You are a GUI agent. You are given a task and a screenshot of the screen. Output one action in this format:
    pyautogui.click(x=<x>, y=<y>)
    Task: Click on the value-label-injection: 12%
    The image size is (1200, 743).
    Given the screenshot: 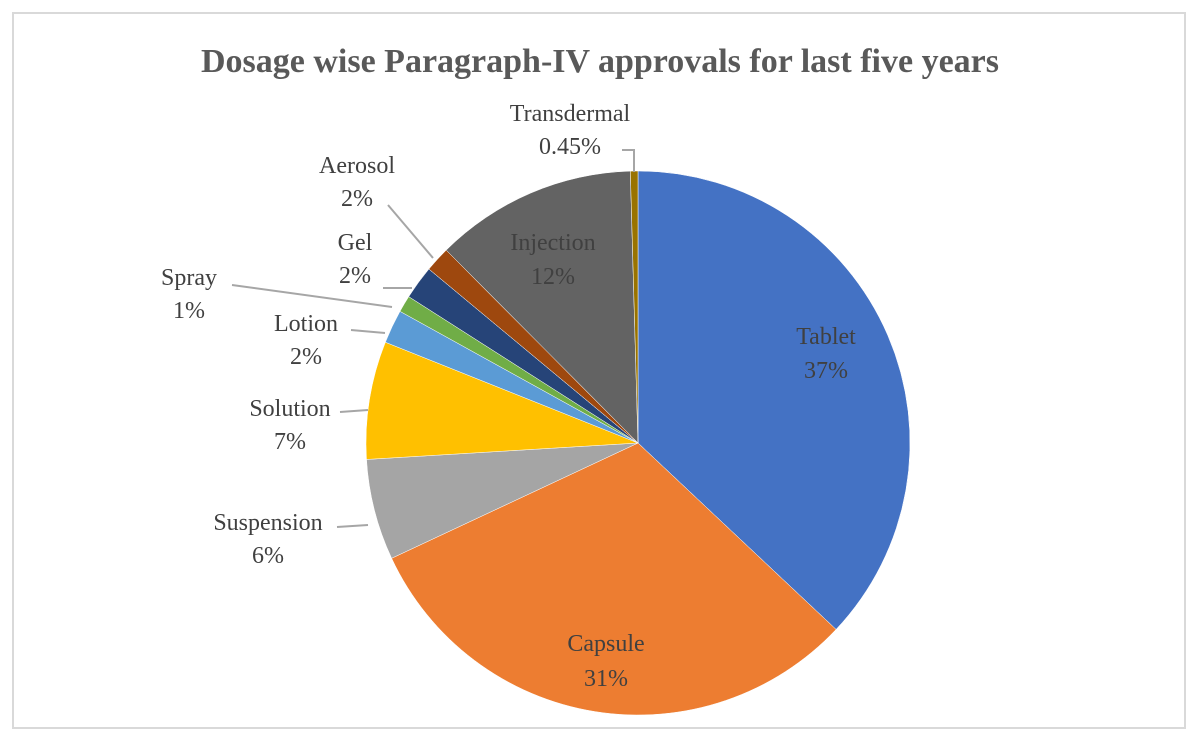 What is the action you would take?
    pyautogui.click(x=553, y=277)
    